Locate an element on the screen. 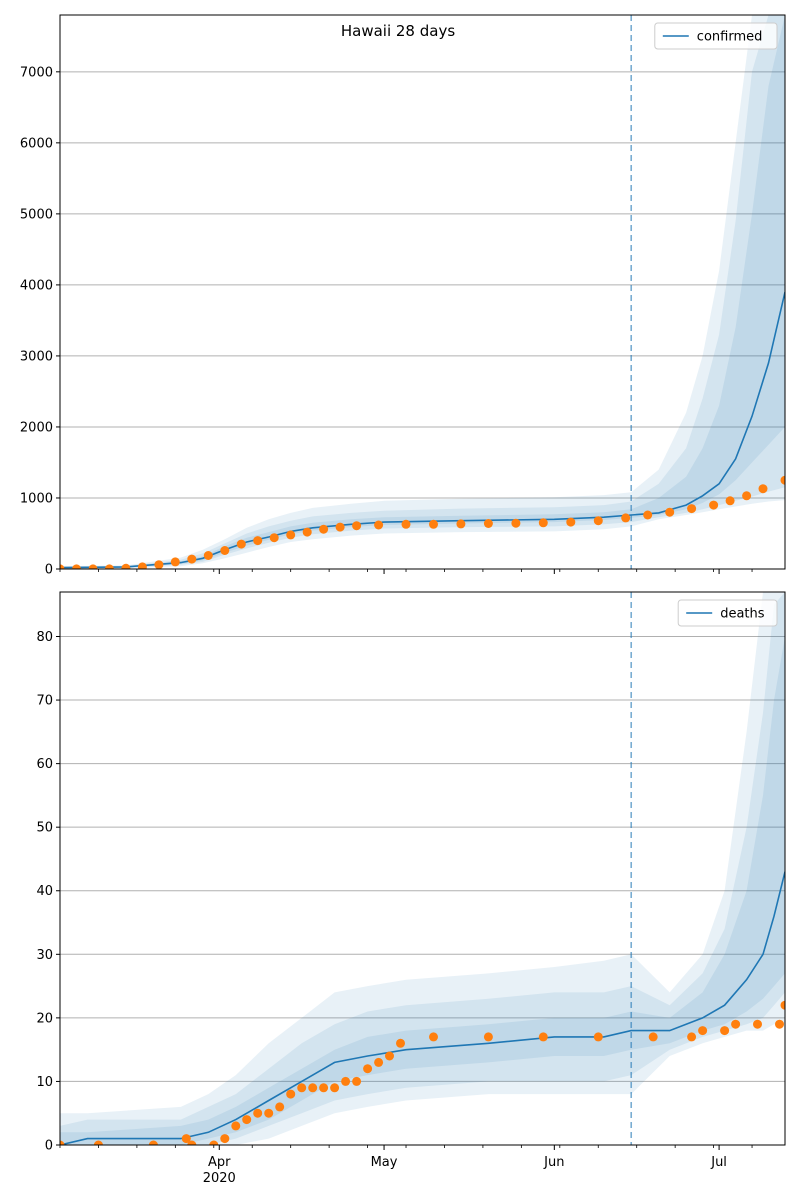  y-tick-label: 10 is located at coordinates (44, 1082).